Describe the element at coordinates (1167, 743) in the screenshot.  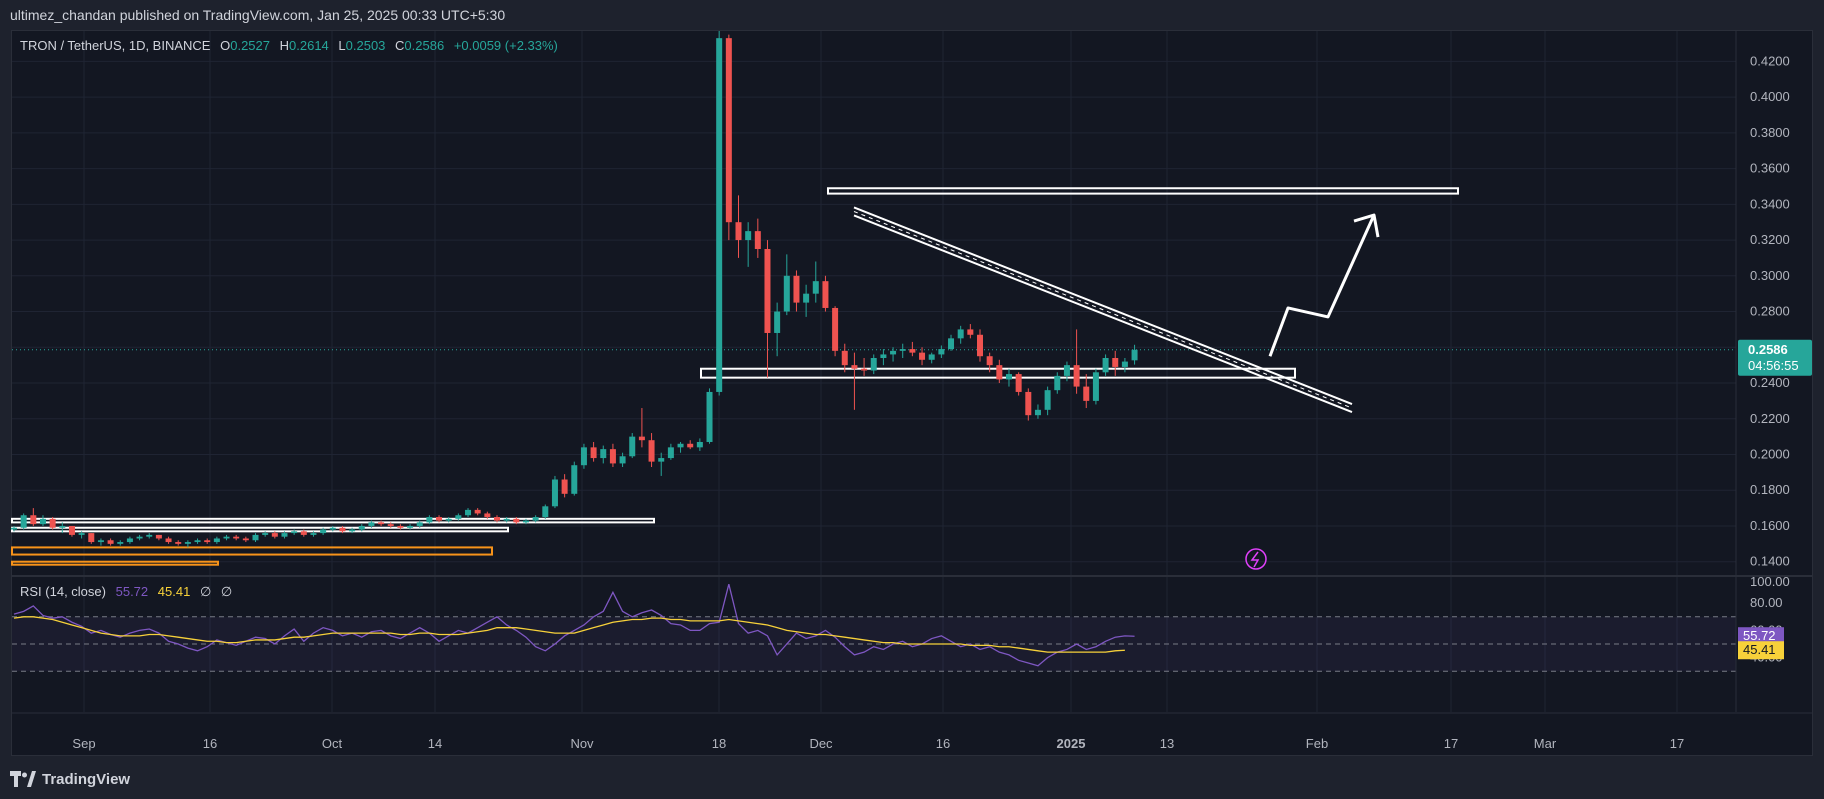
I see `time-tick-label: 13` at that location.